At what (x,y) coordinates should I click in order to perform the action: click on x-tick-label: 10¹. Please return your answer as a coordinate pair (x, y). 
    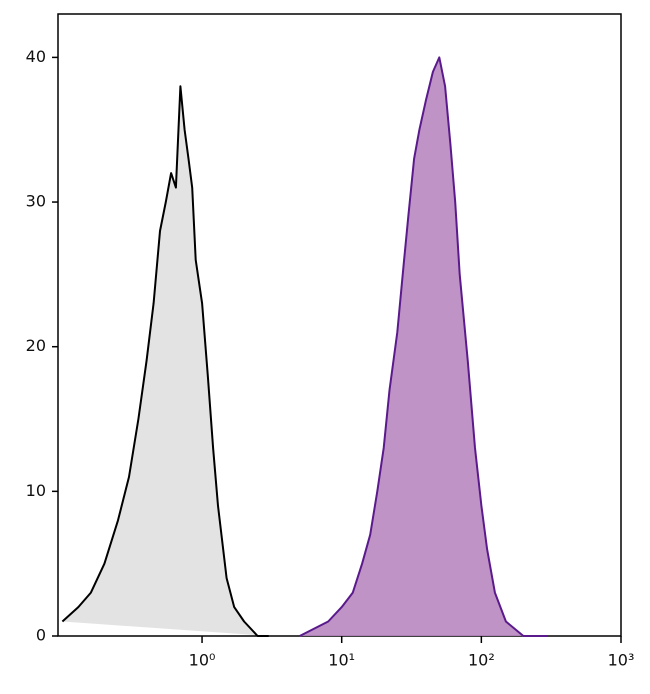
    Looking at the image, I should click on (341, 660).